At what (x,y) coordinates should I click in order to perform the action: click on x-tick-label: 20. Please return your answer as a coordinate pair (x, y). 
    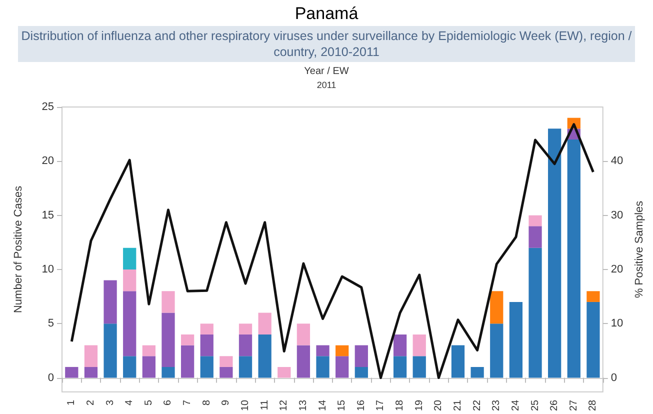
    Looking at the image, I should click on (438, 405).